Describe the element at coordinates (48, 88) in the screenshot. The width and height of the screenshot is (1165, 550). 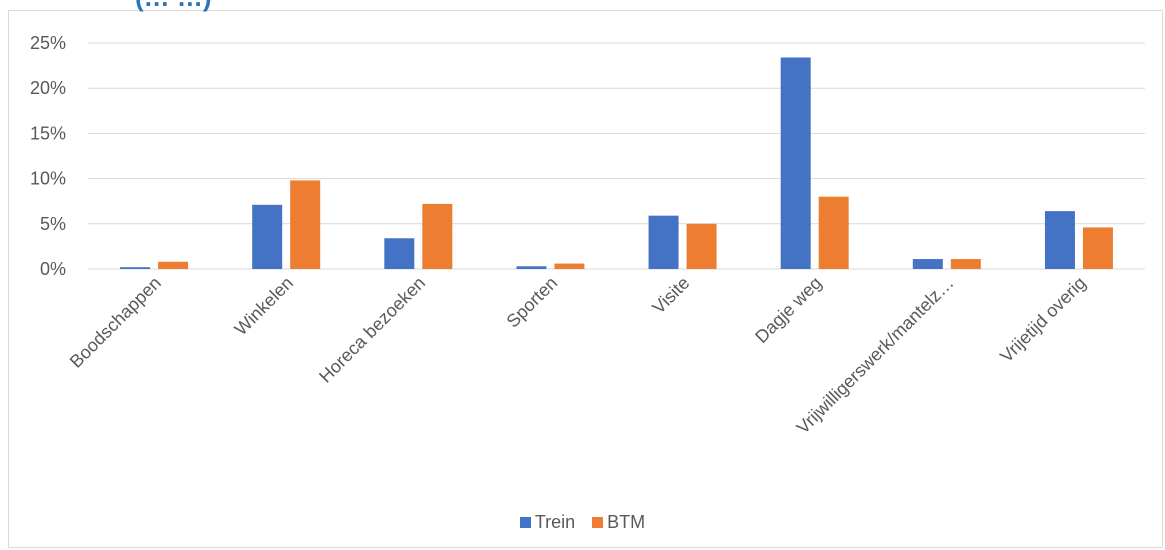
I see `y-tick-label: 20%` at that location.